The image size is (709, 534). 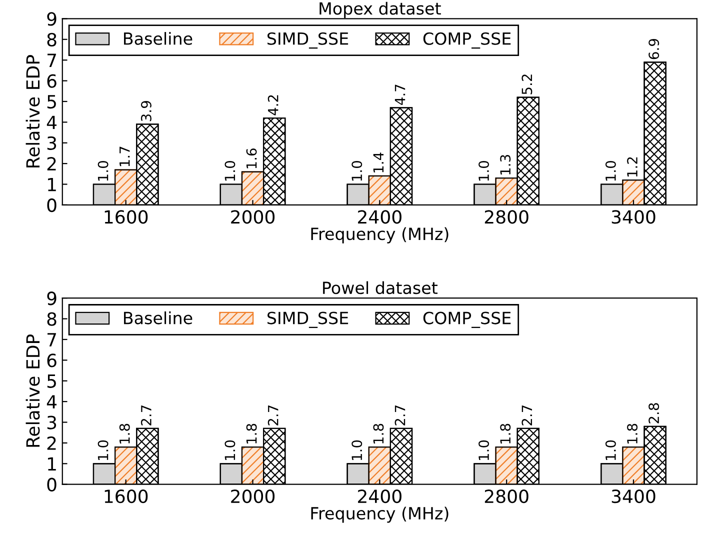 I want to click on data-label: 4.7, so click(x=400, y=94).